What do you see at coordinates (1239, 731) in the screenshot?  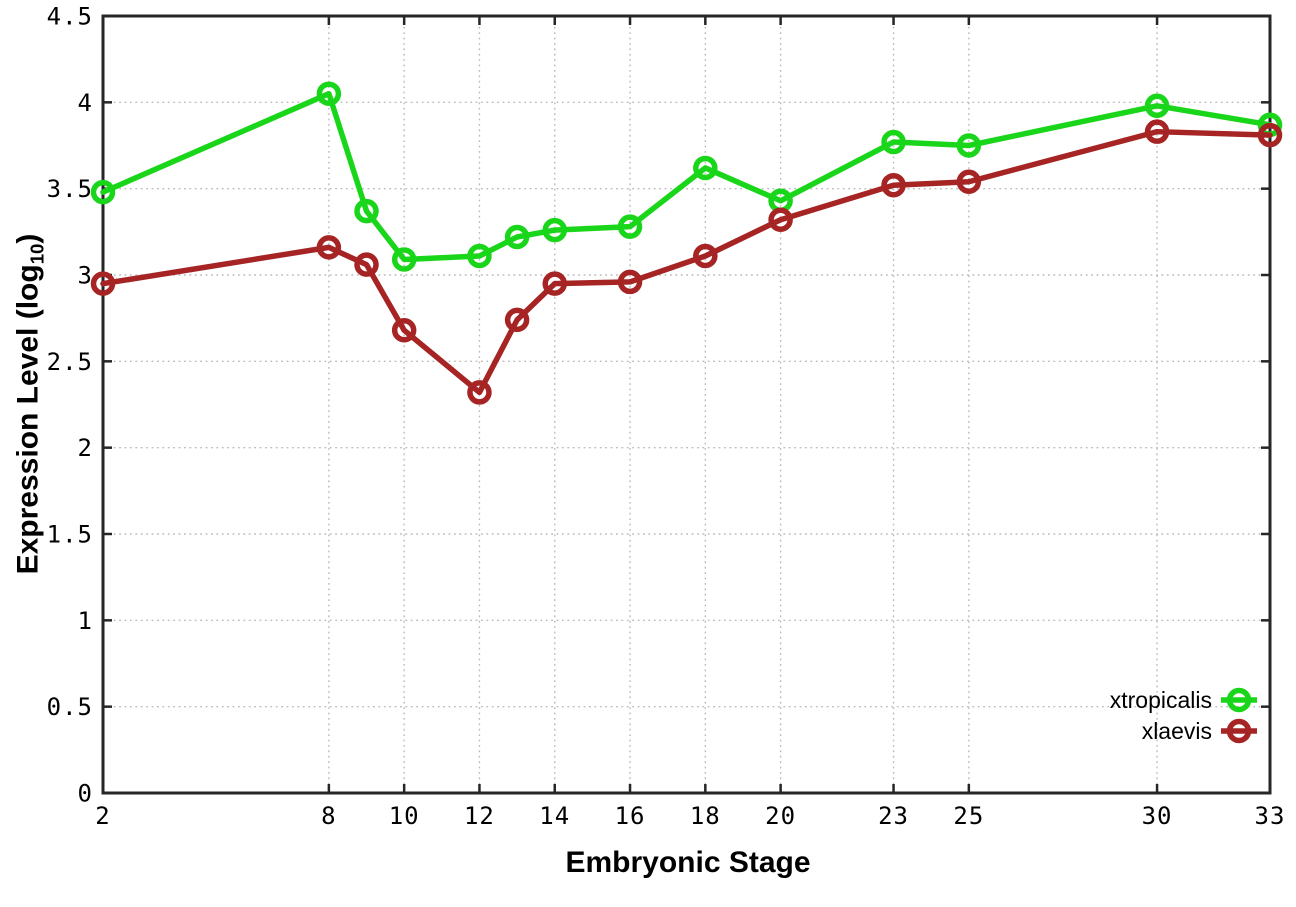 I see `legend-marker-xlaevis` at bounding box center [1239, 731].